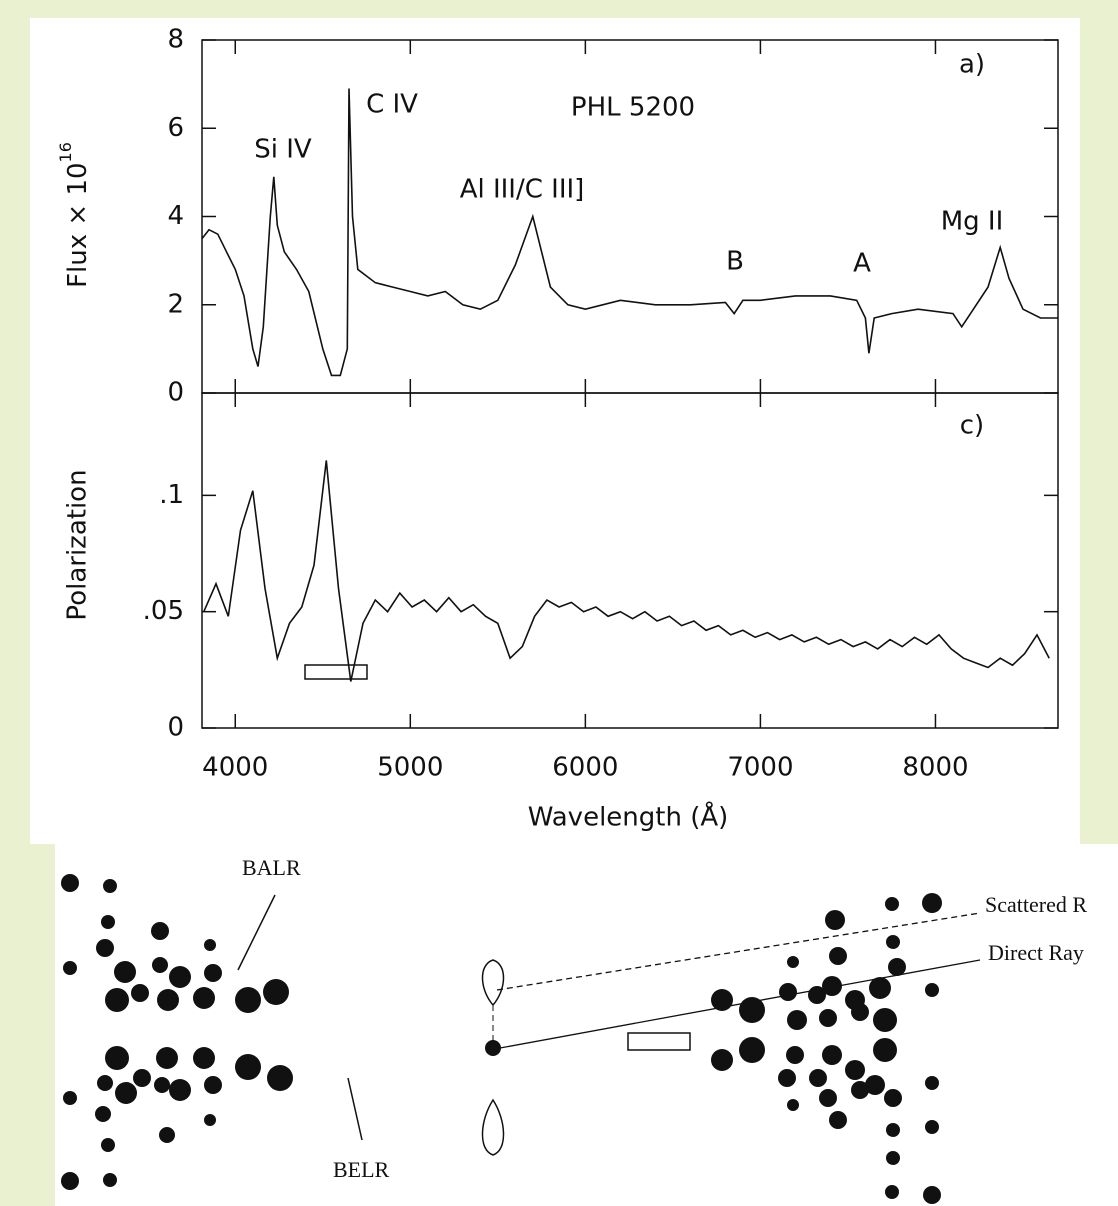  Describe the element at coordinates (935, 768) in the screenshot. I see `x-tick-label: 8000` at that location.